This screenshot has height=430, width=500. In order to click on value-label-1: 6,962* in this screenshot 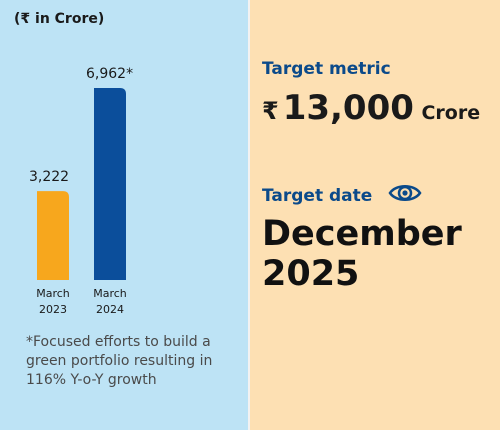, I will do `click(109, 74)`.